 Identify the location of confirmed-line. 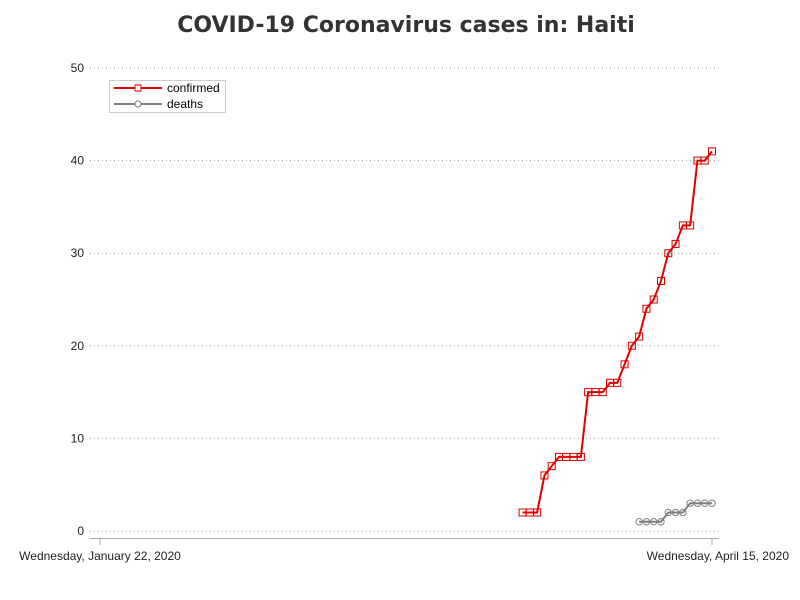
(617, 332).